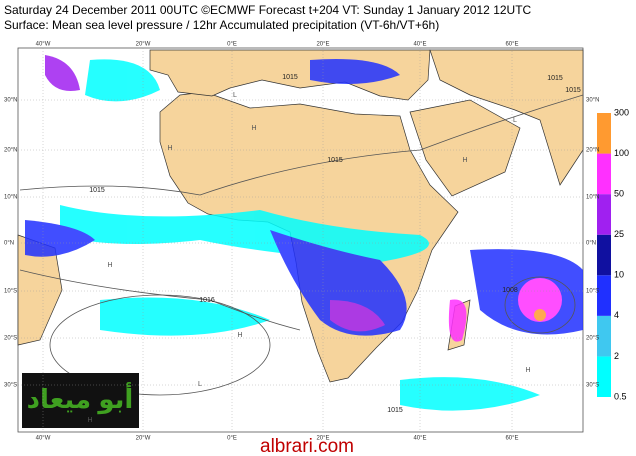 The image size is (636, 456). I want to click on watermark-box, so click(80, 400).